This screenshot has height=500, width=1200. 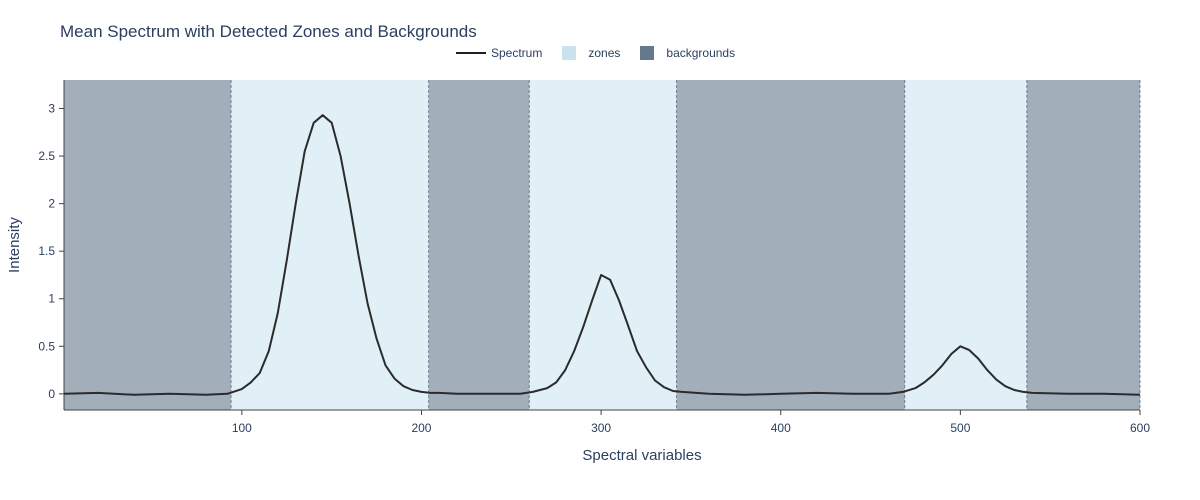 What do you see at coordinates (51, 109) in the screenshot?
I see `y-tick-label-6: 3` at bounding box center [51, 109].